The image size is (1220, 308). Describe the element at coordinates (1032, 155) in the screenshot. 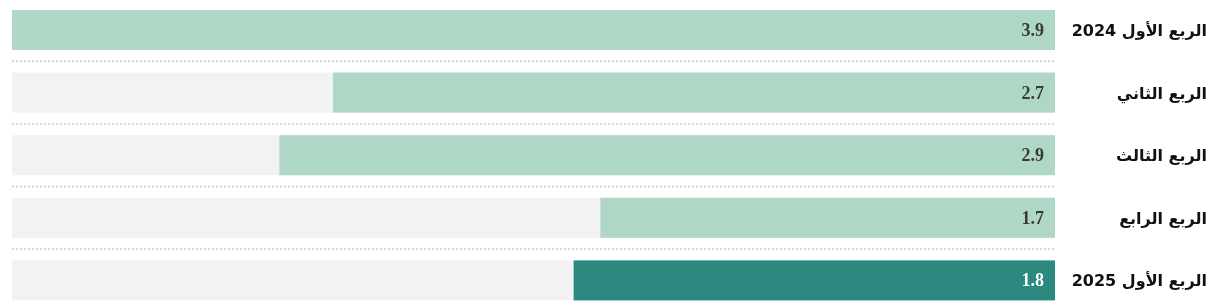

I see `data-label: 2.9` at that location.